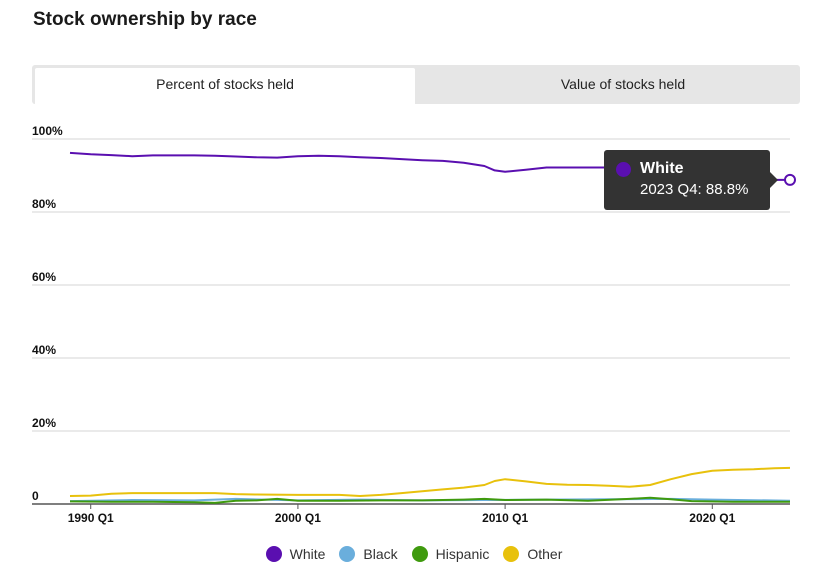 The height and width of the screenshot is (566, 828). Describe the element at coordinates (790, 179) in the screenshot. I see `highlight-point-white` at that location.